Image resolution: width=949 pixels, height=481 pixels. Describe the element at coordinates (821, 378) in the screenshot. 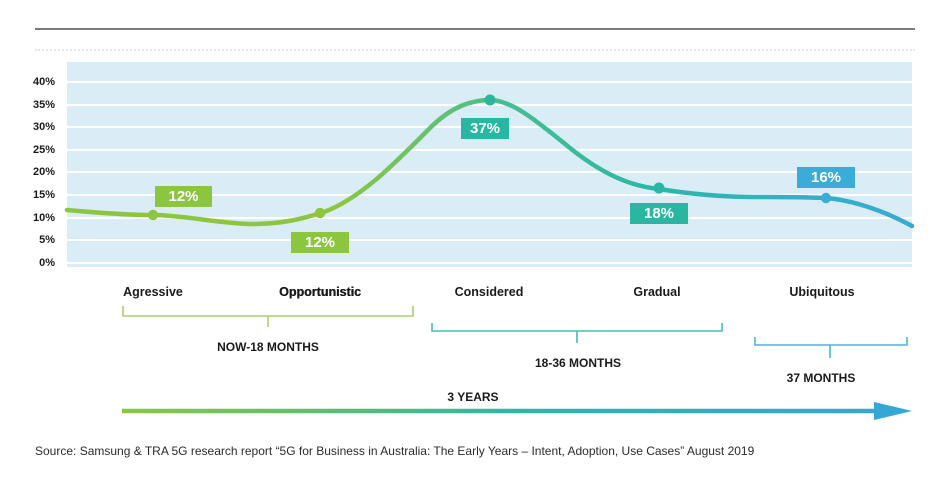

I see `period-label-37-months: 37 MONTHS` at that location.